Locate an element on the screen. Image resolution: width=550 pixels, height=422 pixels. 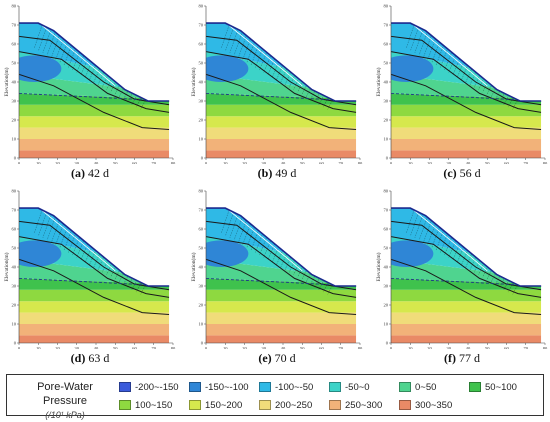
legend-label: -200~-150 is located at coordinates (157, 387).